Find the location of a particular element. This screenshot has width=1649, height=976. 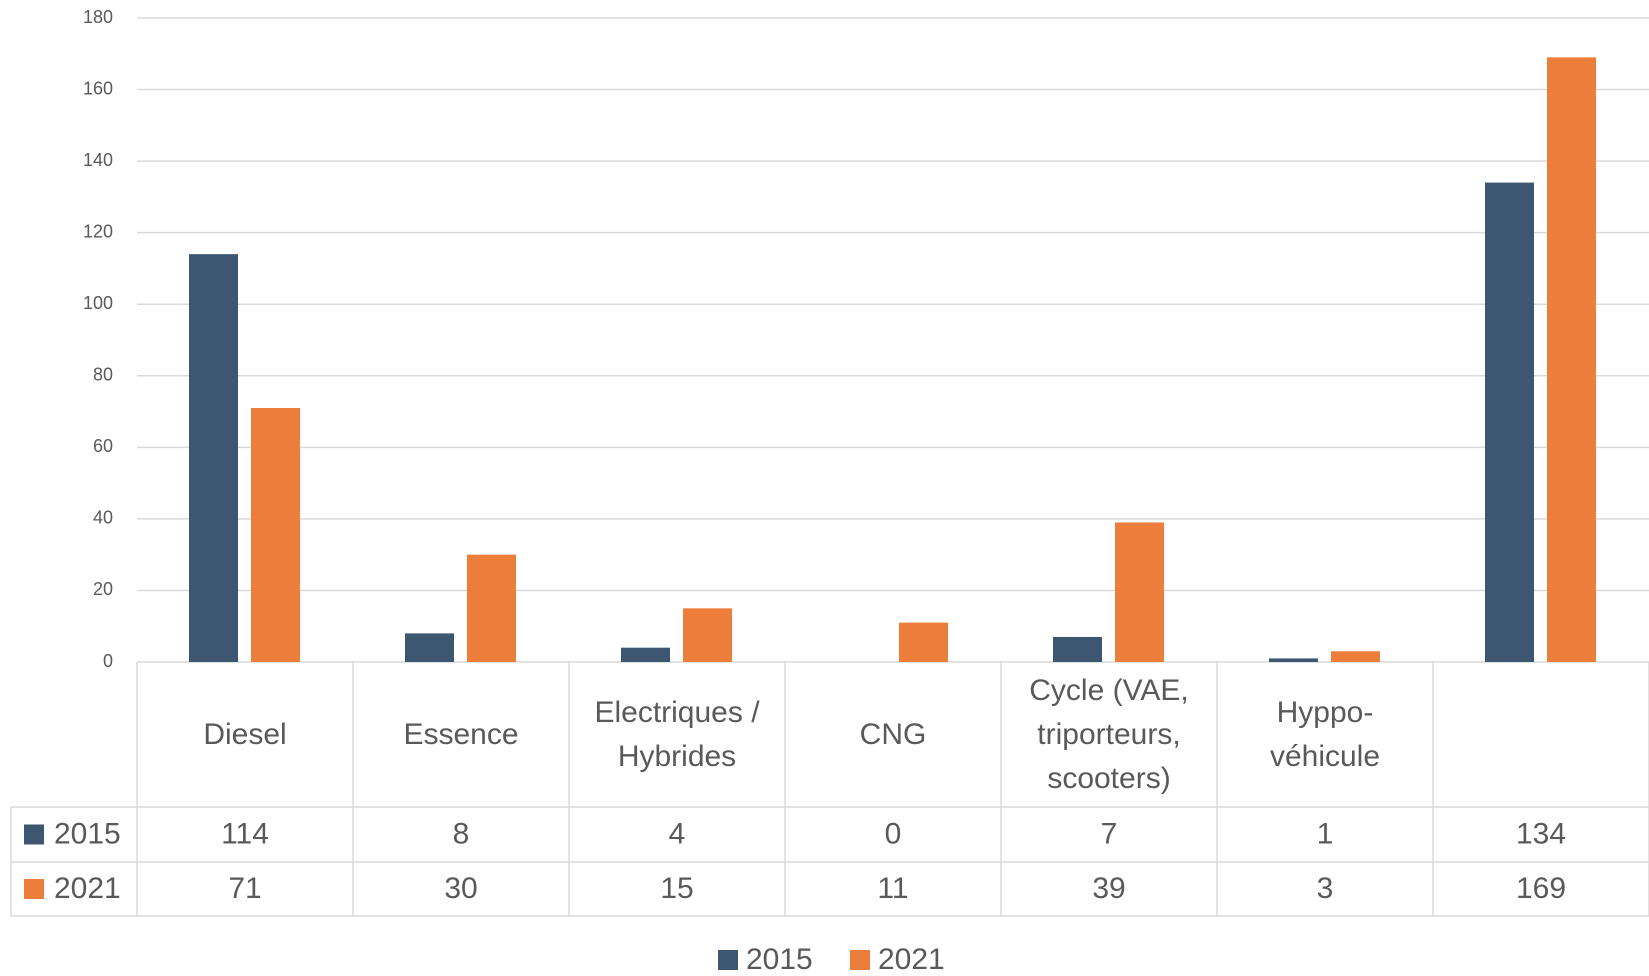

table-value: 1 is located at coordinates (1325, 833).